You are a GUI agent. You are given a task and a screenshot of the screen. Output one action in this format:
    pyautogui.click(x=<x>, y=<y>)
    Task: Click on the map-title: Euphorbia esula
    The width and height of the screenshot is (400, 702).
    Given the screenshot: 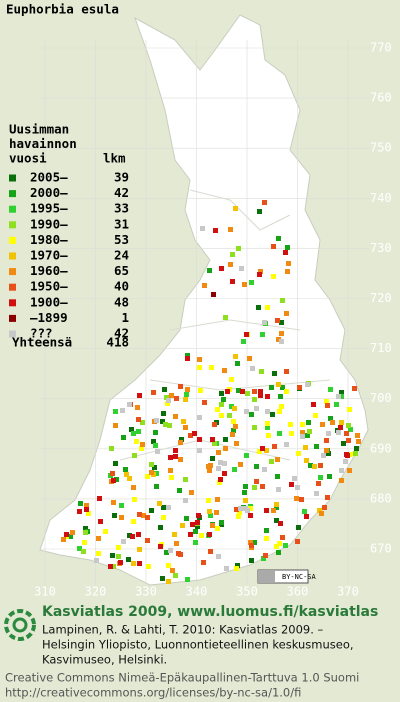 What is the action you would take?
    pyautogui.click(x=62, y=9)
    